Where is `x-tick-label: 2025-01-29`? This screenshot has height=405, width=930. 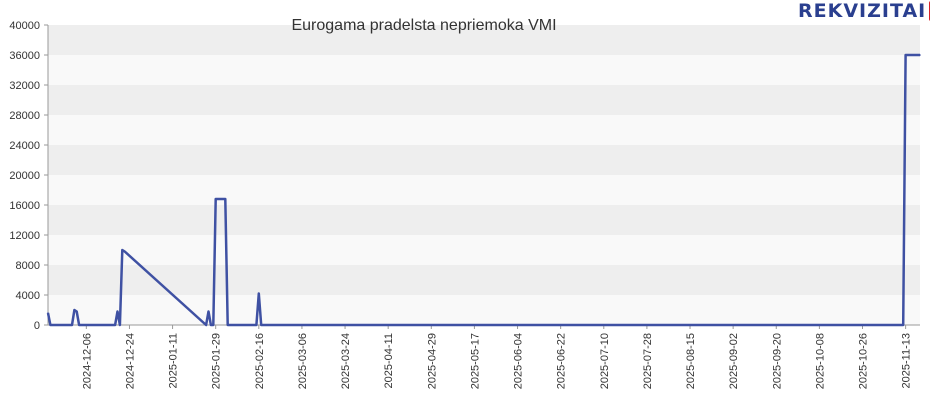 x-tick-label: 2025-01-29 is located at coordinates (217, 361).